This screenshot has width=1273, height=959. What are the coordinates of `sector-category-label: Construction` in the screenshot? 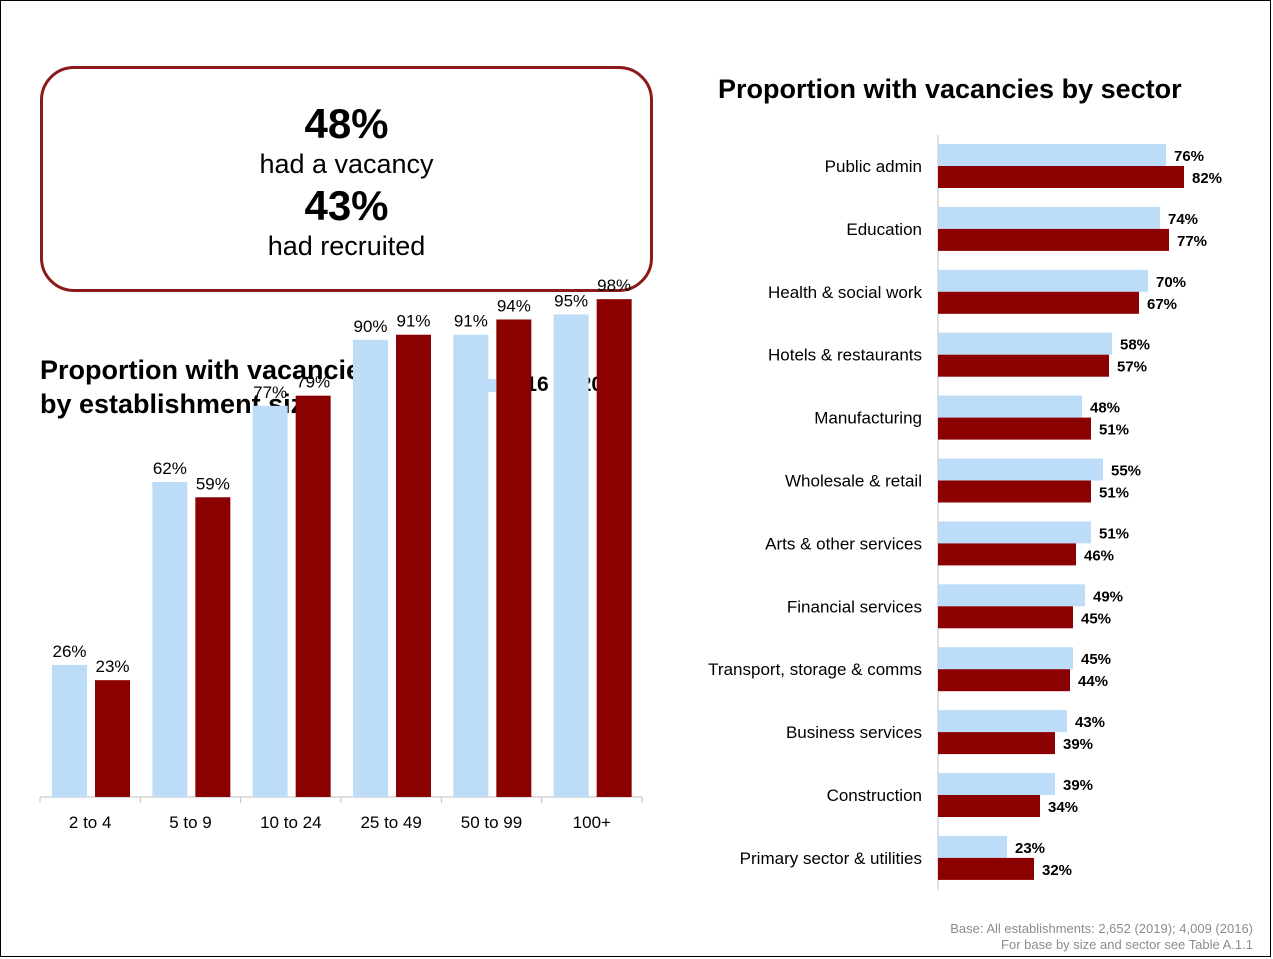 It's located at (874, 795).